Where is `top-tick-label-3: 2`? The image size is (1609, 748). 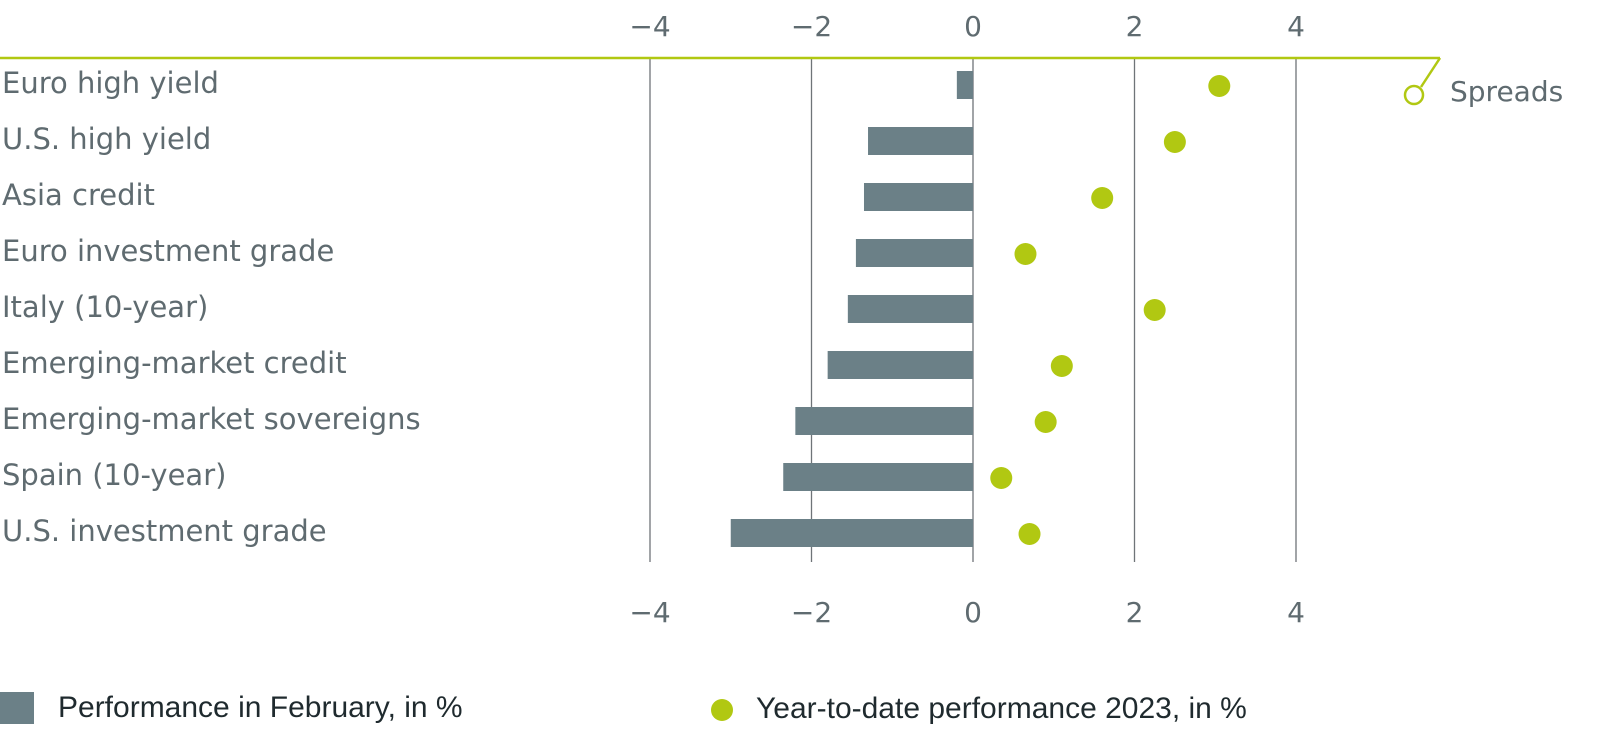
top-tick-label-3: 2 is located at coordinates (1135, 26).